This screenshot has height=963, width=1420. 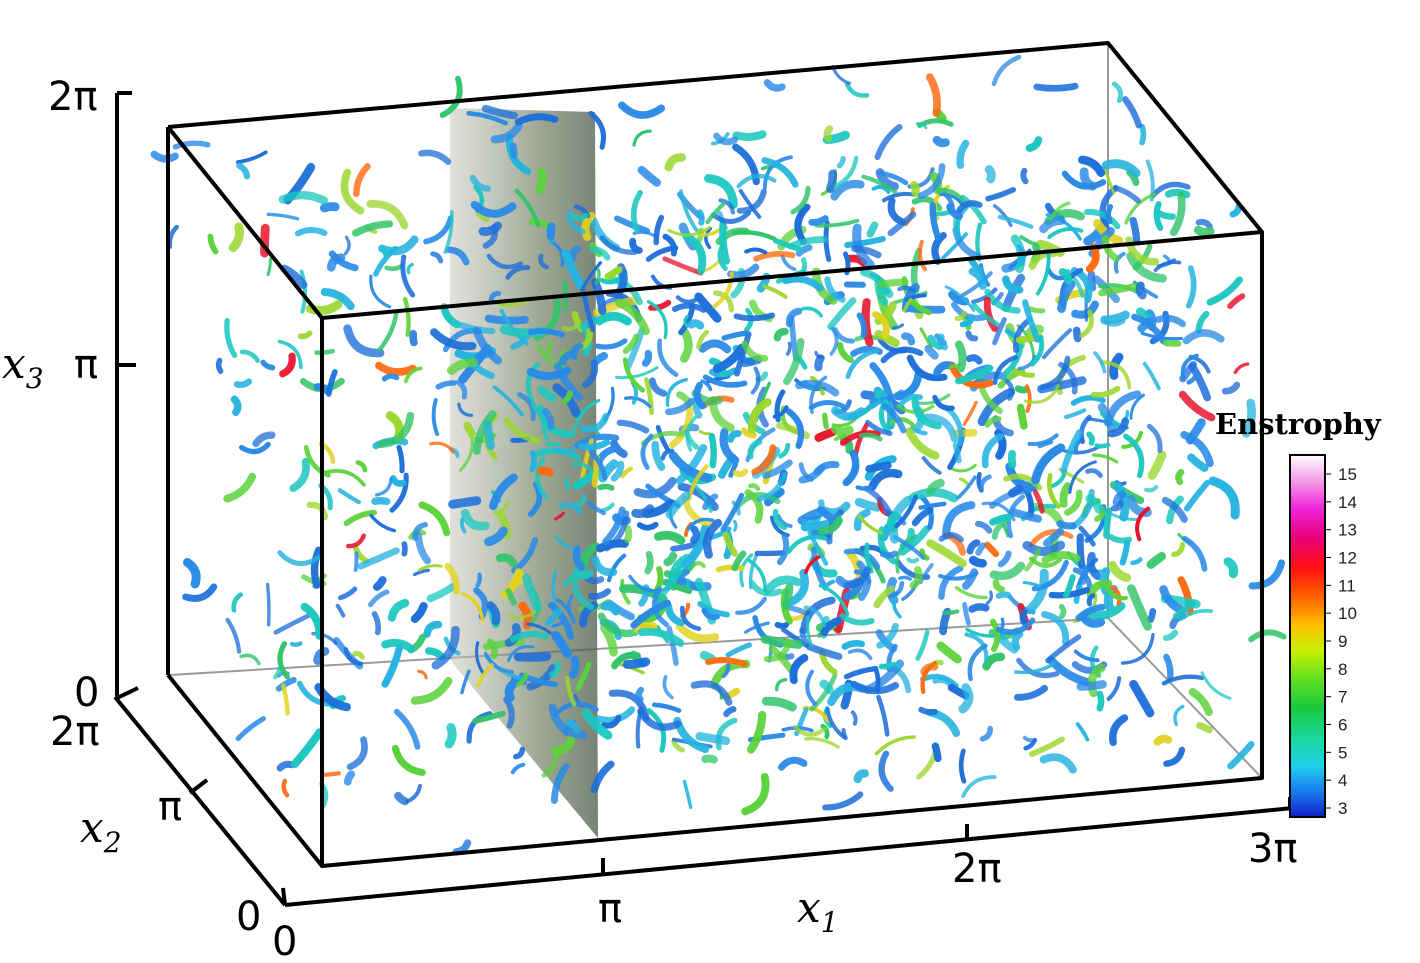 I want to click on x3-tick-pi: π, so click(x=86, y=365).